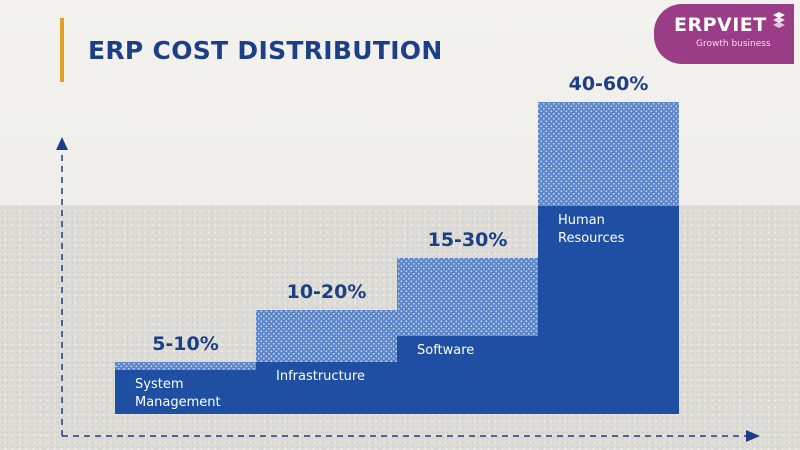  I want to click on bar-2-range-label: 15-30%, so click(468, 240).